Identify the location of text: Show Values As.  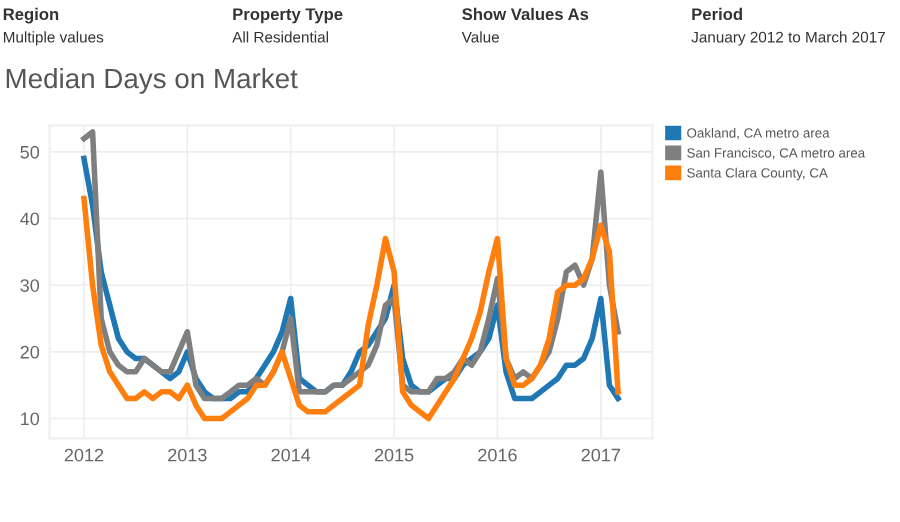
(525, 14).